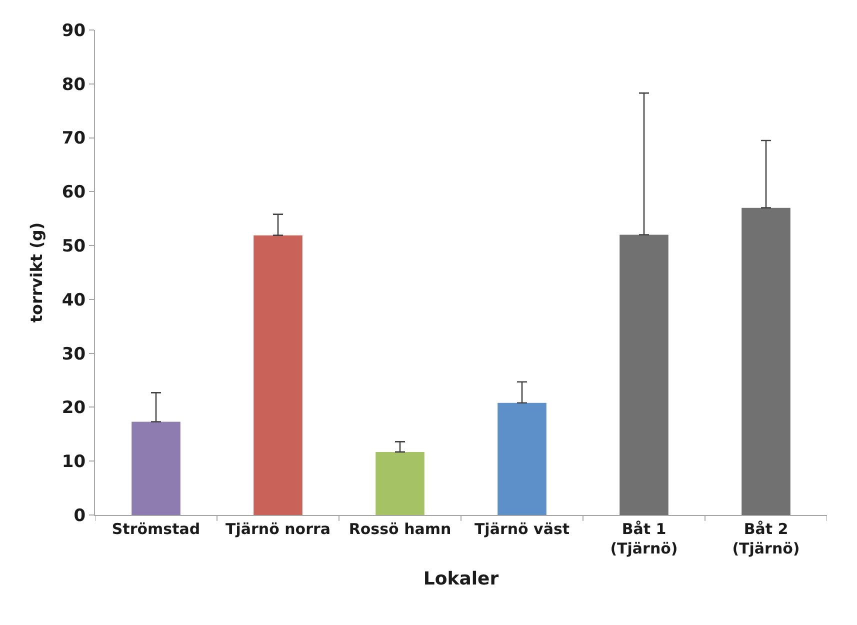  What do you see at coordinates (74, 138) in the screenshot?
I see `y-tick-label: 70` at bounding box center [74, 138].